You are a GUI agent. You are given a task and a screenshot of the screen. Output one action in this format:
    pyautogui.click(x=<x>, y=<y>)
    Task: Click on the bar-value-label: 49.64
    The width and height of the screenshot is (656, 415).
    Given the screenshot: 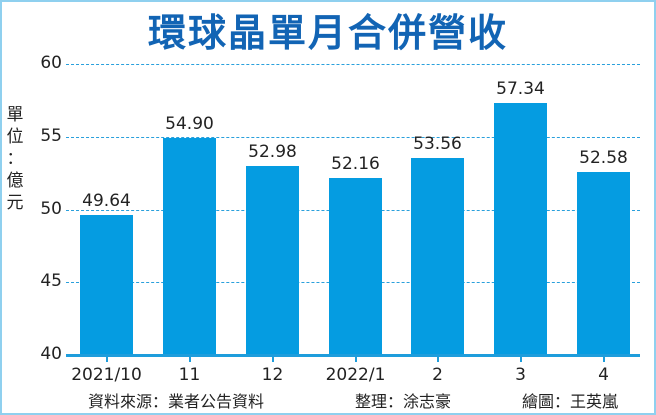 What is the action you would take?
    pyautogui.click(x=106, y=200)
    